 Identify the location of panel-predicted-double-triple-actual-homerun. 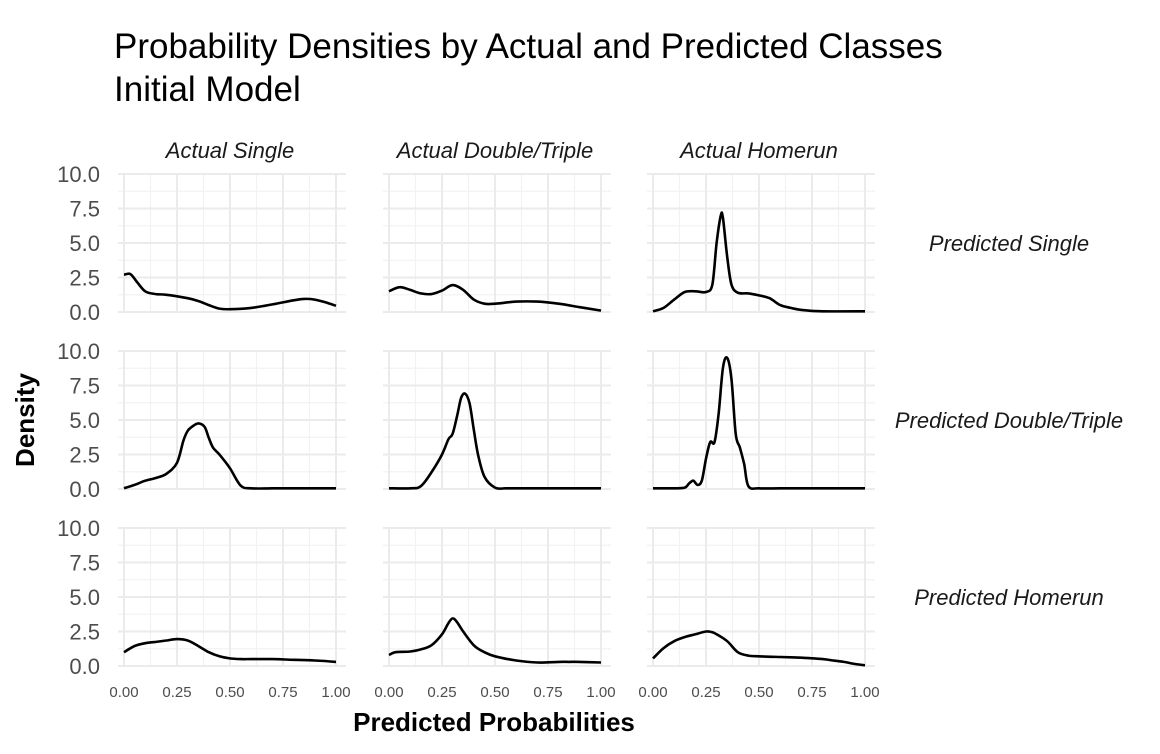
(761, 420).